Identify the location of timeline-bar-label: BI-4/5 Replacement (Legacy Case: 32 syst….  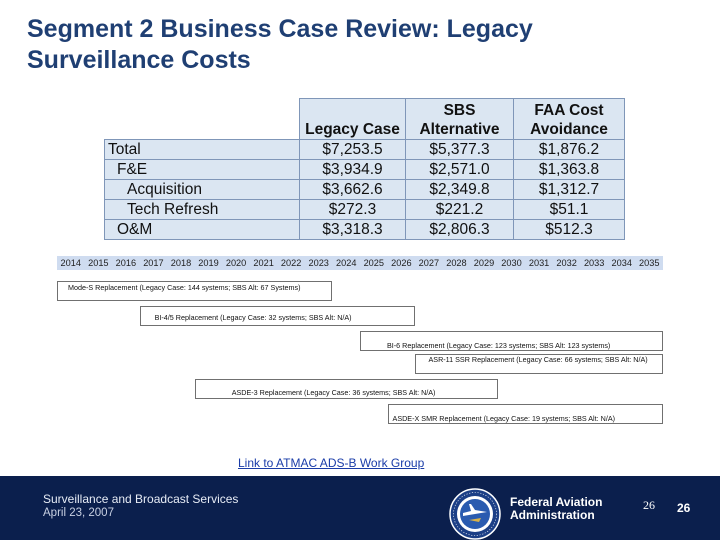
(253, 317).